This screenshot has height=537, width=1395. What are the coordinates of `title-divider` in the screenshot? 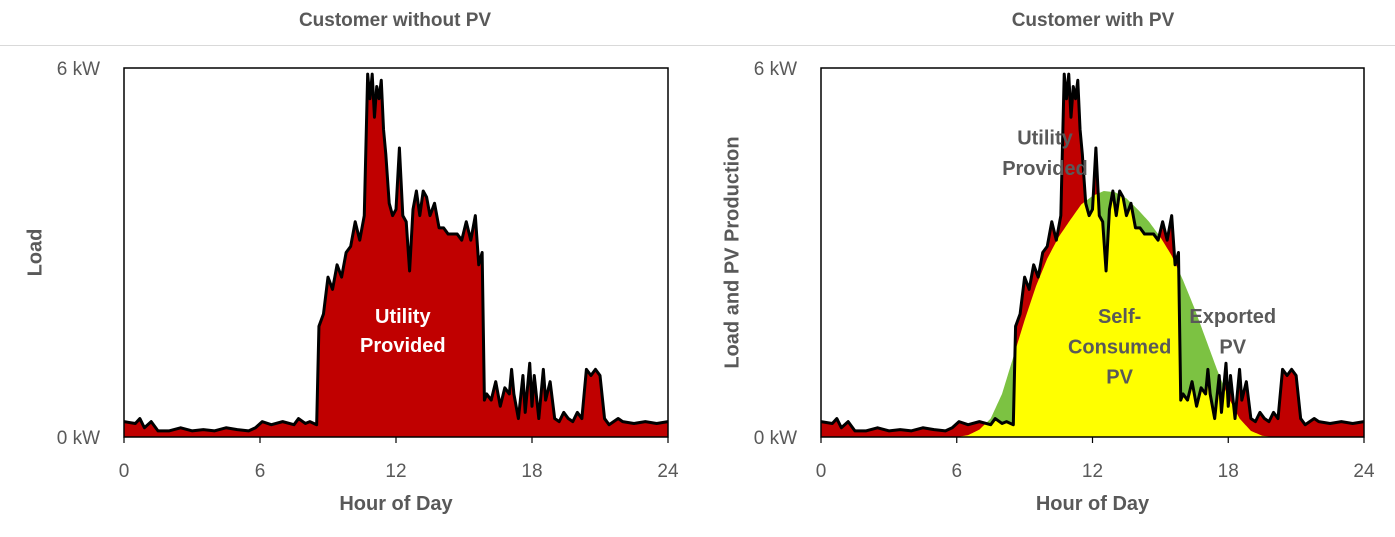 It's located at (697, 45).